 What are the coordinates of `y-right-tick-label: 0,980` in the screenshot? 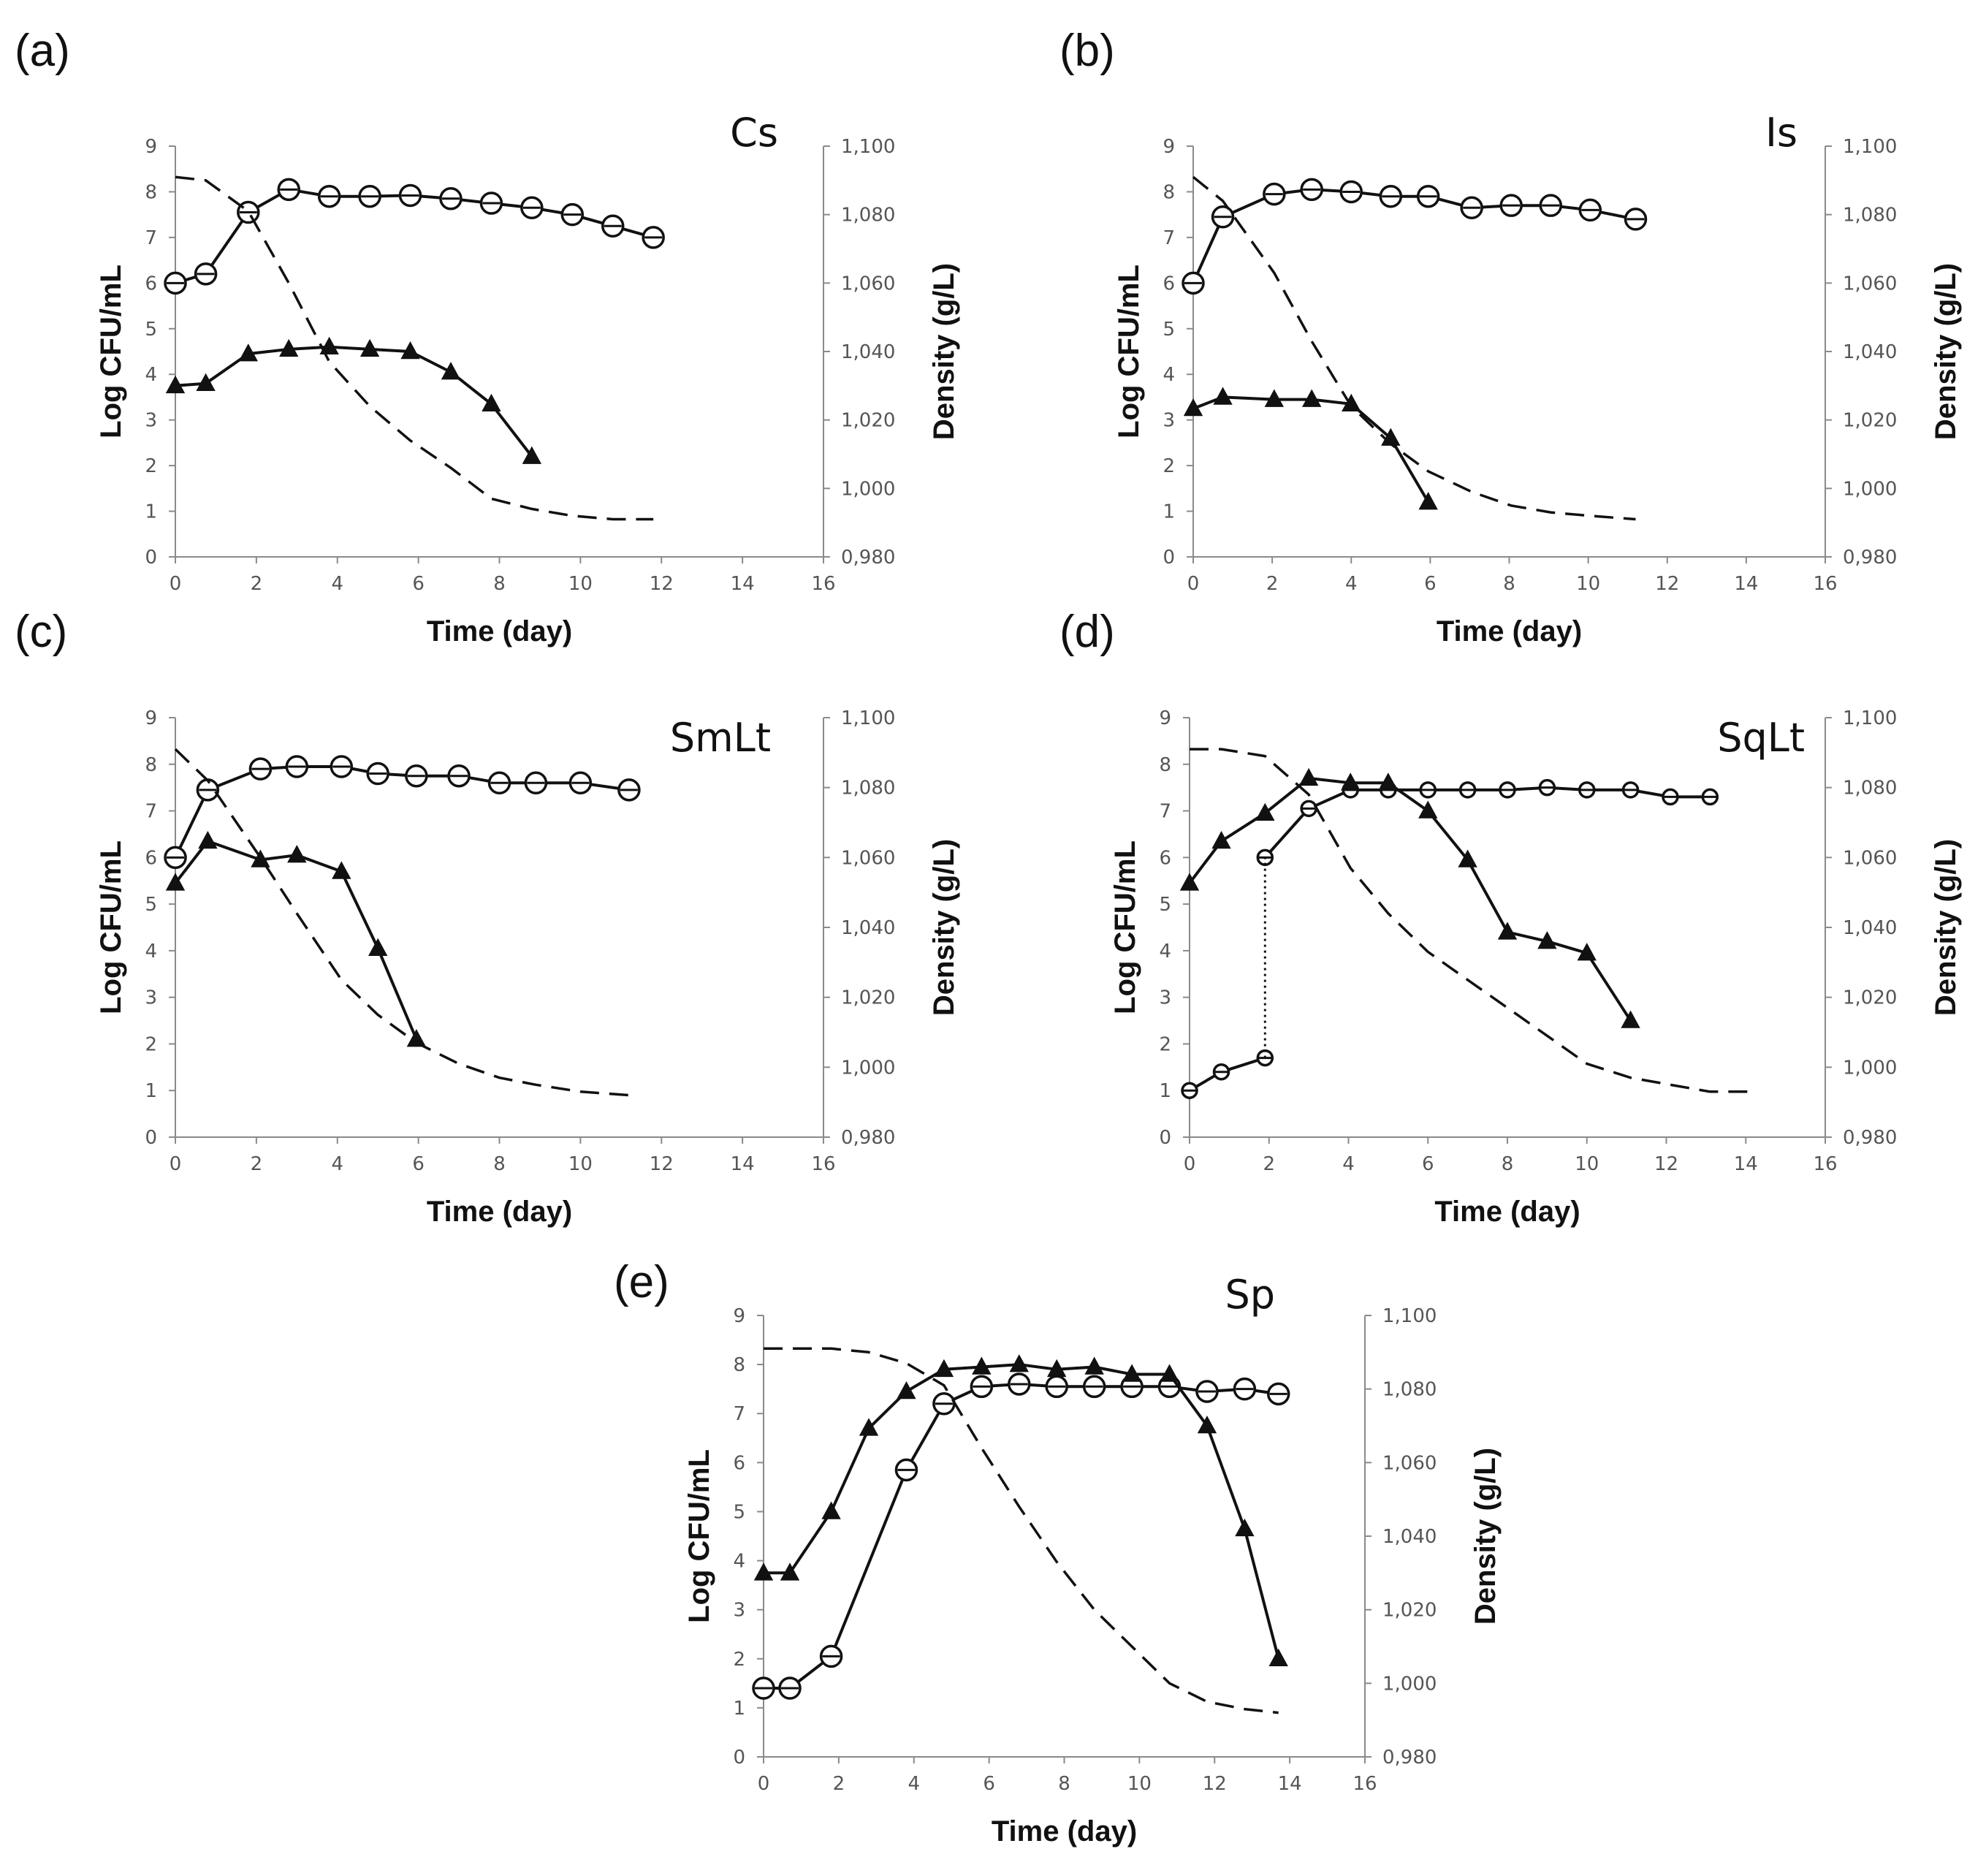 It's located at (1870, 558).